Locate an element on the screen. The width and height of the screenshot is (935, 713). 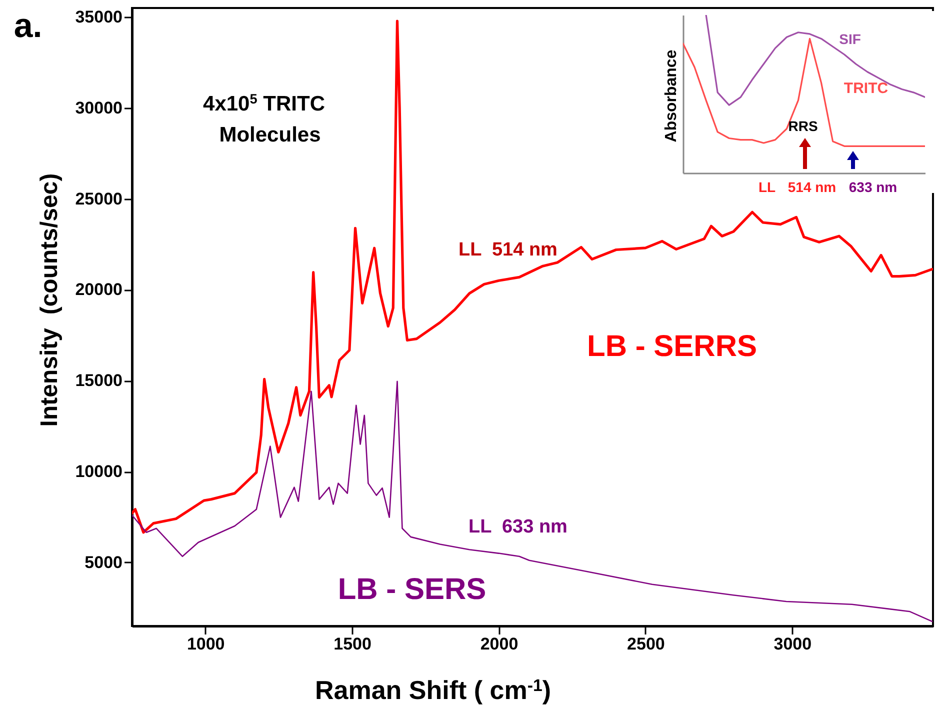
y-tick-label: 25000 is located at coordinates (98, 198).